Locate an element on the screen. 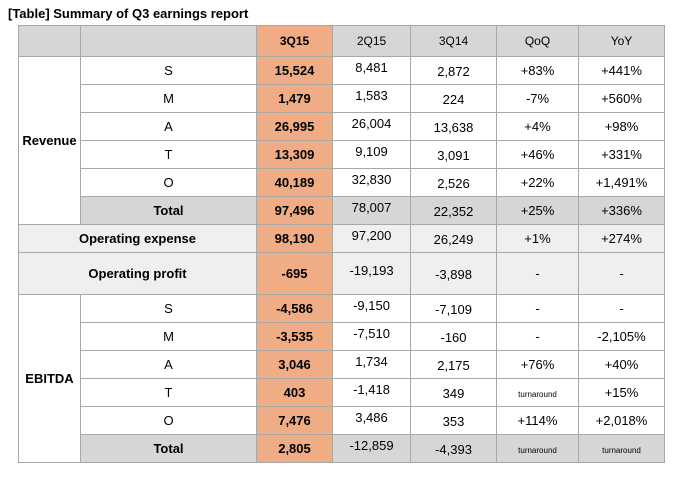 Image resolution: width=680 pixels, height=482 pixels. cell-yoy-text: +15% is located at coordinates (621, 392).